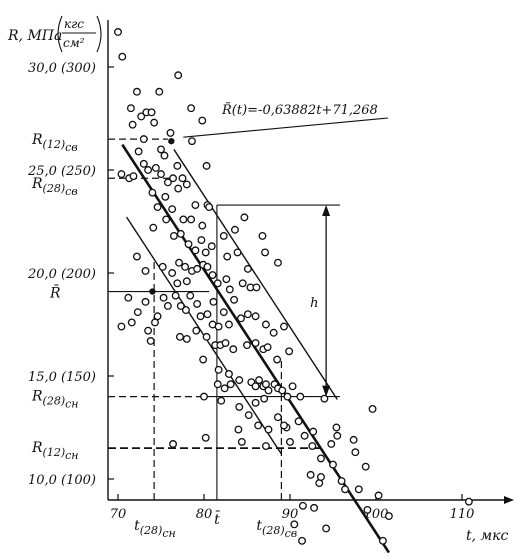 The width and height of the screenshot is (517, 559). What do you see at coordinates (54, 143) in the screenshot?
I see `r12sv-label: R(12)св` at bounding box center [54, 143].